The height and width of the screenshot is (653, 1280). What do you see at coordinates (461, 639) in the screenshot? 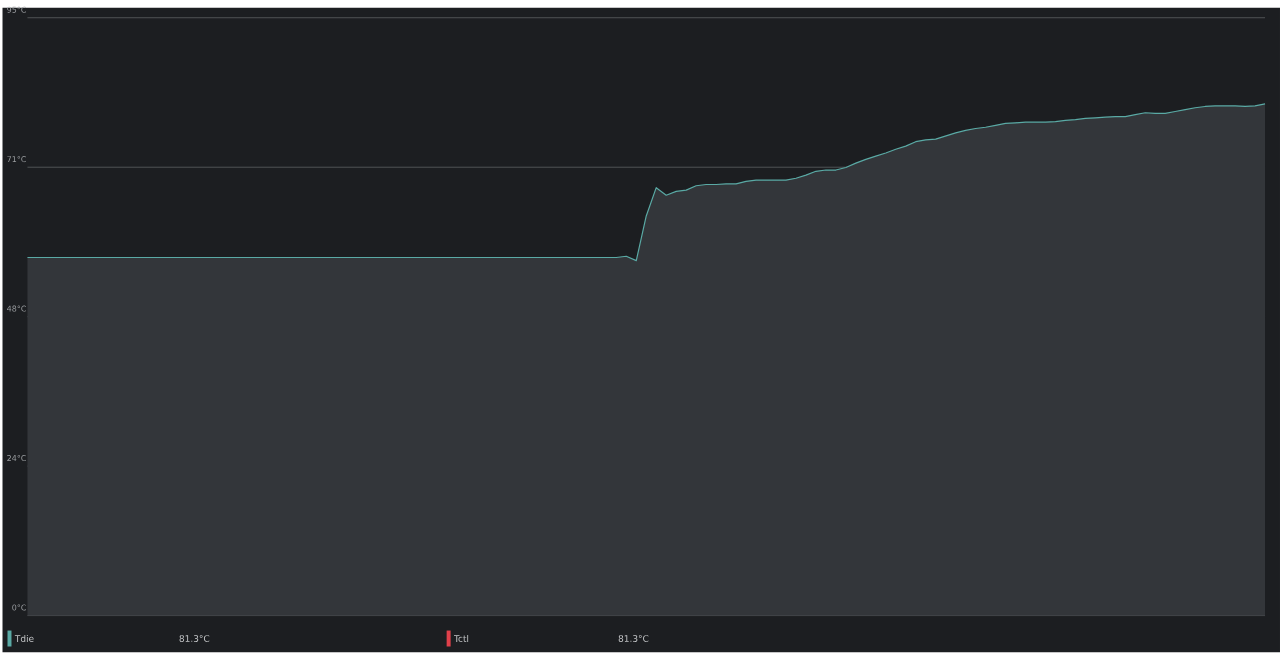
I see `legend-label: Tctl` at bounding box center [461, 639].